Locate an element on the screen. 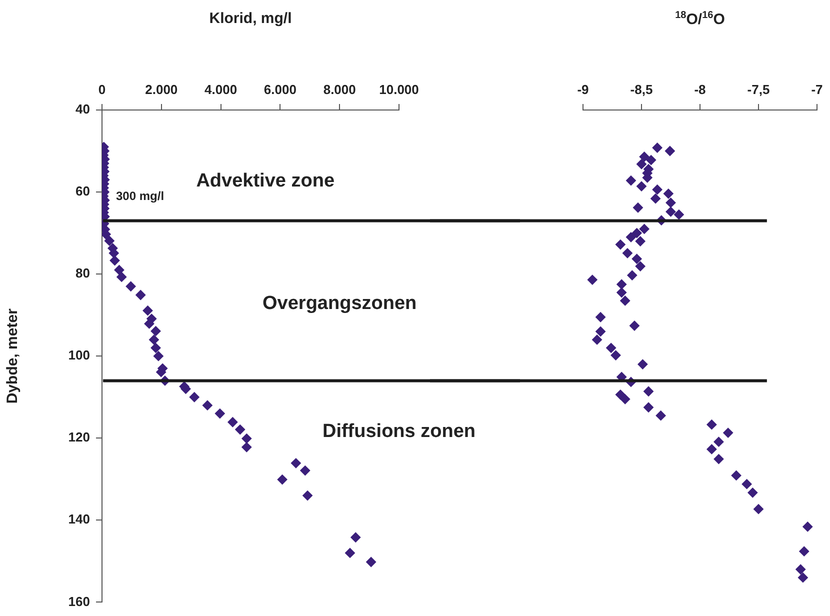 This screenshot has height=616, width=830. y-axis-title: Dybde, meter is located at coordinates (13, 356).